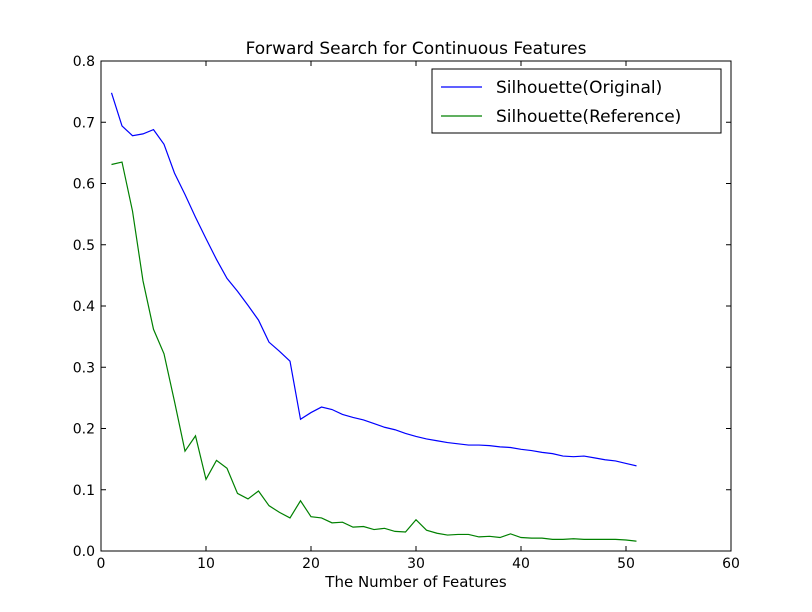  I want to click on chart-title: Forward Search for Continuous Features, so click(416, 49).